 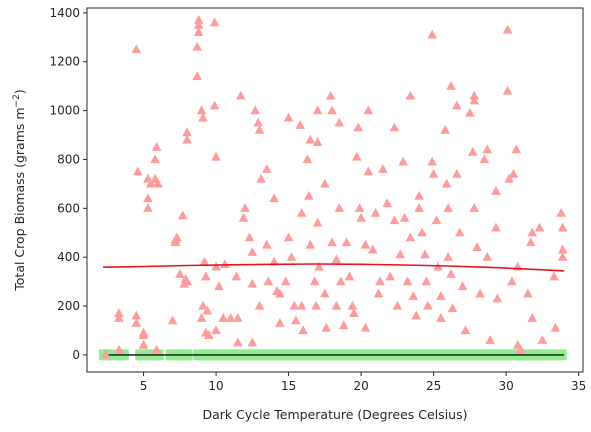 What do you see at coordinates (360, 386) in the screenshot?
I see `x-tick-label: 20` at bounding box center [360, 386].